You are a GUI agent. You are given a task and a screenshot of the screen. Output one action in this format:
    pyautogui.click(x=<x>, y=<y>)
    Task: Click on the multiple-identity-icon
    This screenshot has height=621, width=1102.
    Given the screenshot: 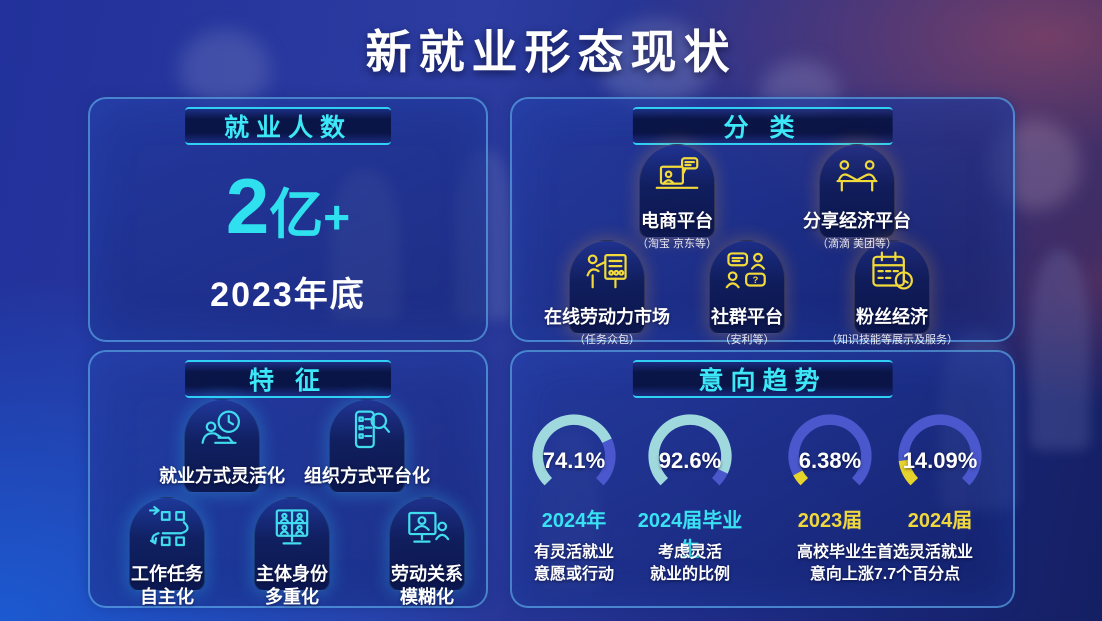 What is the action you would take?
    pyautogui.click(x=292, y=527)
    